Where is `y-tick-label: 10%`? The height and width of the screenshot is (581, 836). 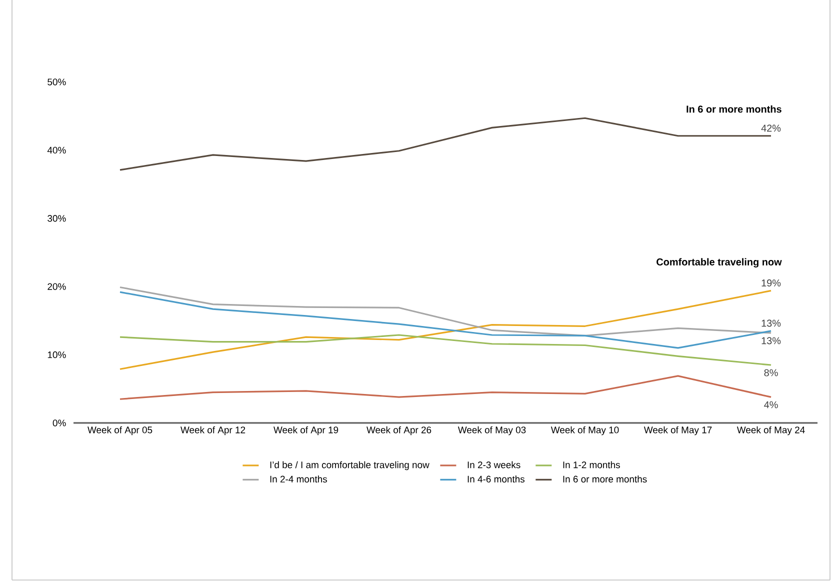
y-tick-label: 10% is located at coordinates (57, 354).